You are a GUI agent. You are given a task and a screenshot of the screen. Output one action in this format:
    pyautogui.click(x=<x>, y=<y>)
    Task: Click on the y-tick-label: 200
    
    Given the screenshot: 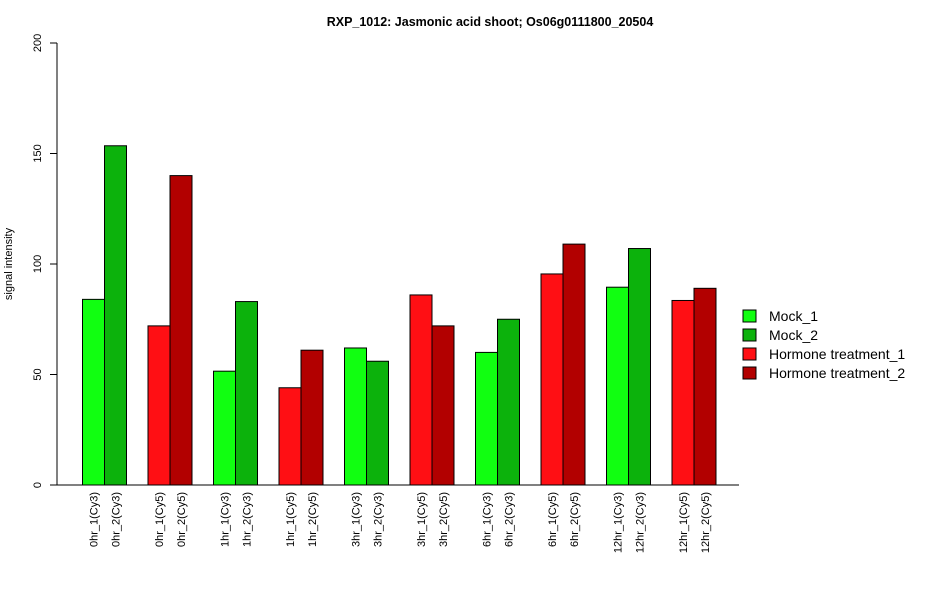 What is the action you would take?
    pyautogui.click(x=38, y=43)
    